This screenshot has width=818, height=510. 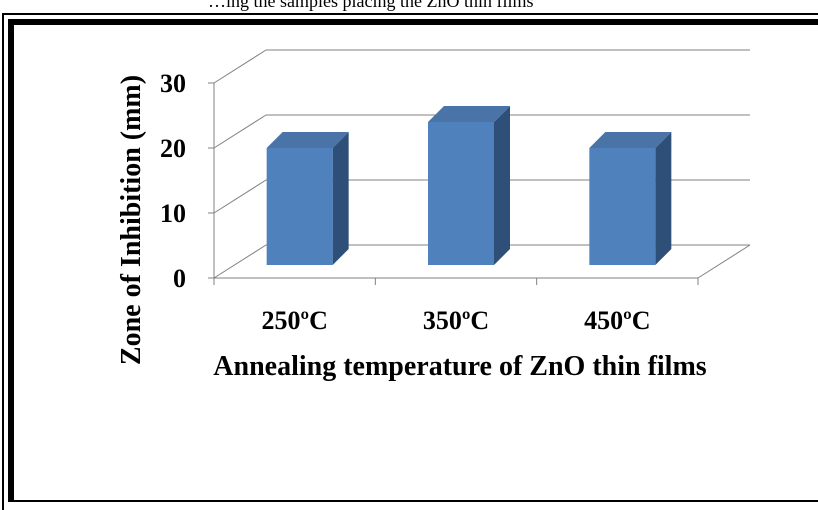 I want to click on y-tick-label: 0, so click(x=179, y=278).